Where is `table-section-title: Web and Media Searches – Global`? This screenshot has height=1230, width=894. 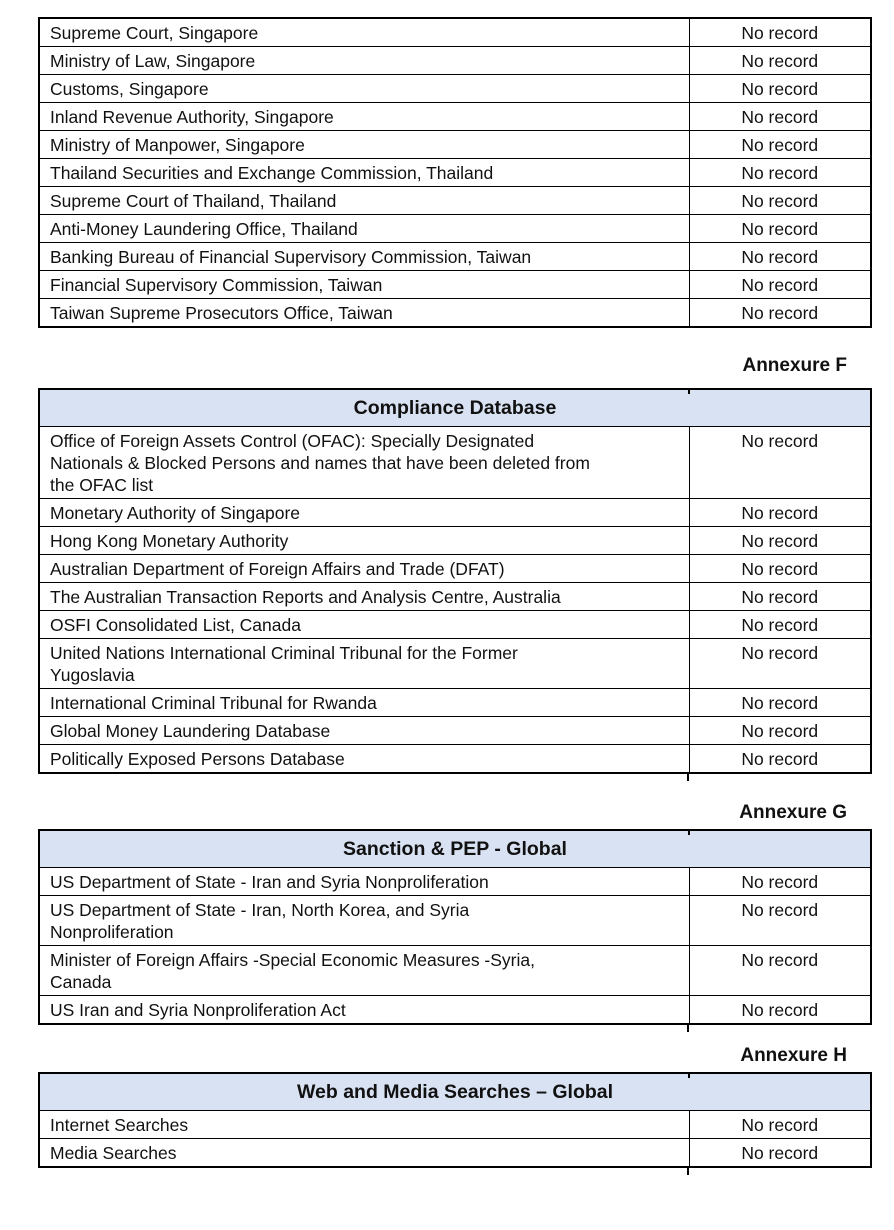 table-section-title: Web and Media Searches – Global is located at coordinates (455, 1091).